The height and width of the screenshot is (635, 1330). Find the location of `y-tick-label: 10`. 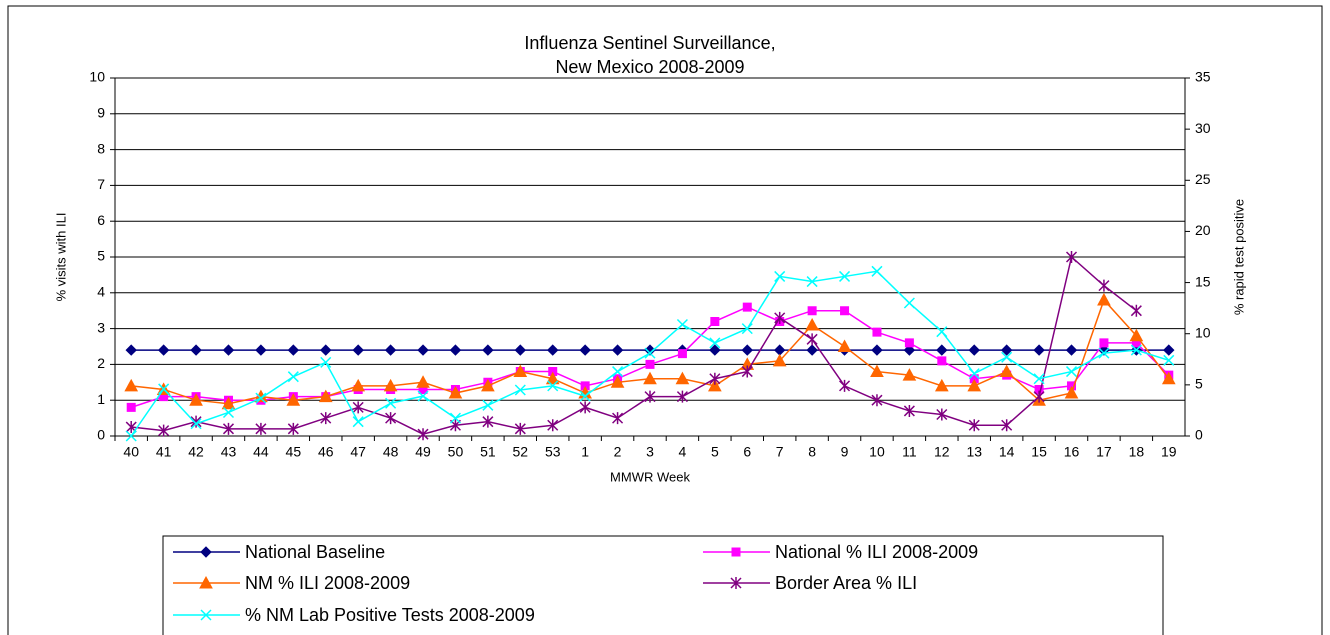

y-tick-label: 10 is located at coordinates (97, 77).